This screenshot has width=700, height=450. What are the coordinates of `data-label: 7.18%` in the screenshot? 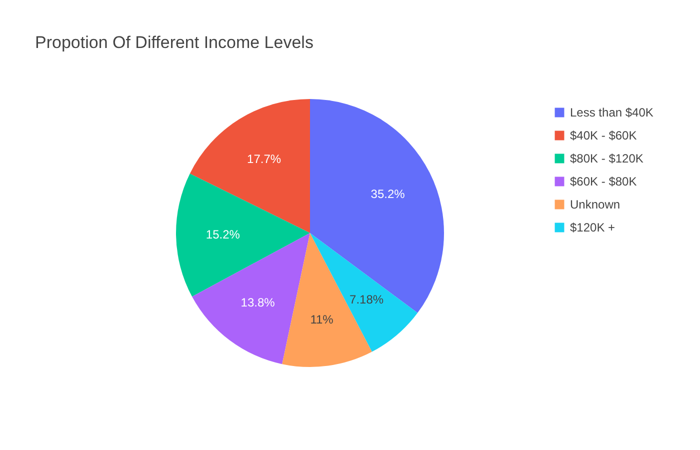 It's located at (367, 299).